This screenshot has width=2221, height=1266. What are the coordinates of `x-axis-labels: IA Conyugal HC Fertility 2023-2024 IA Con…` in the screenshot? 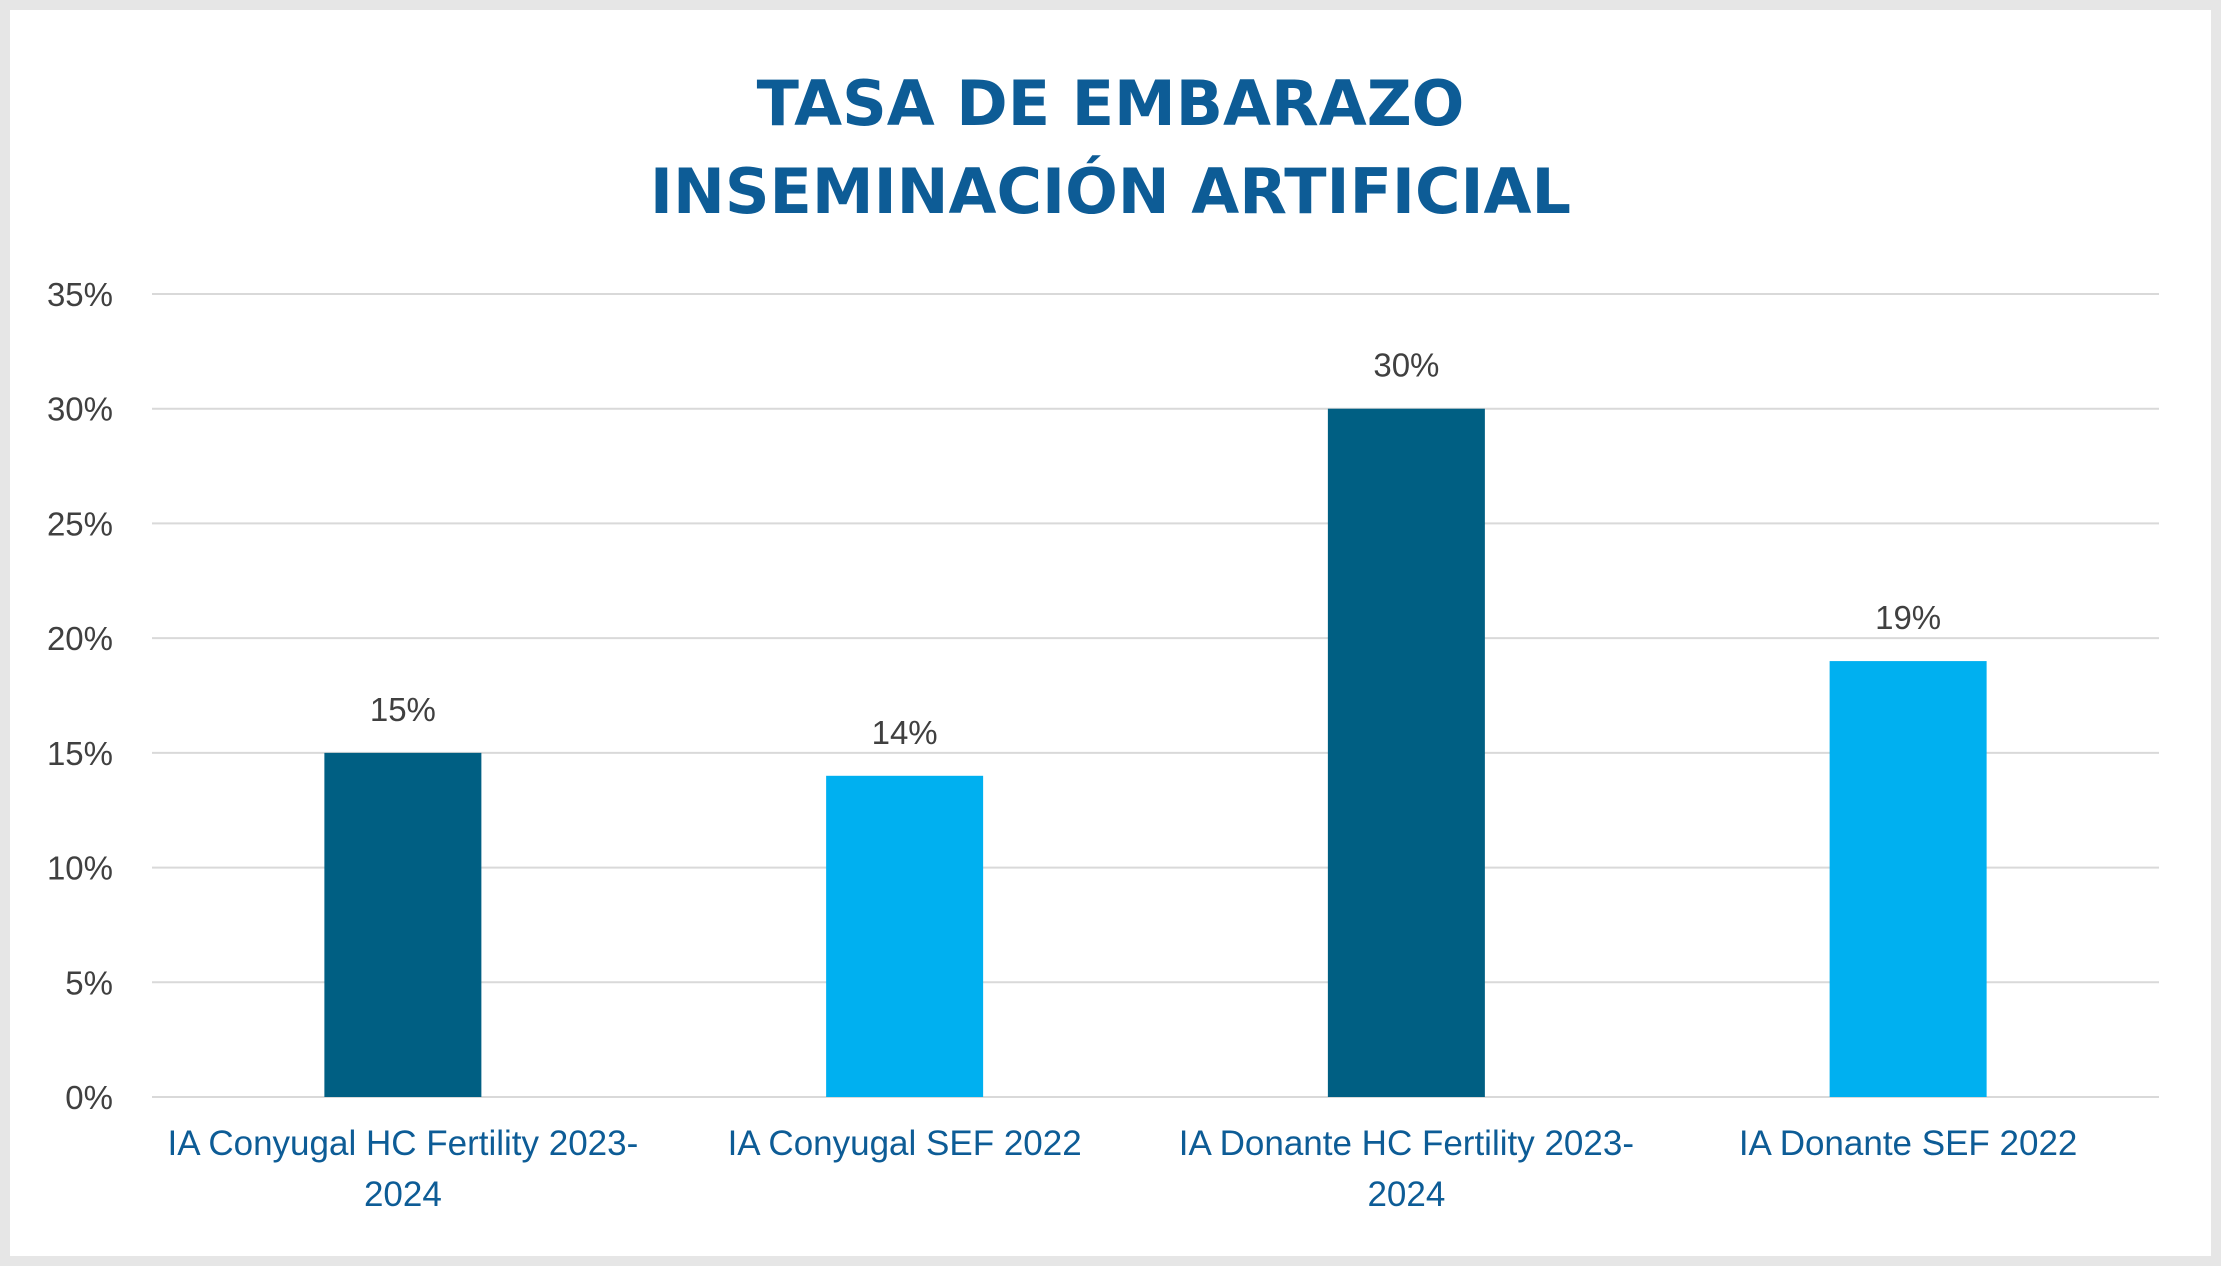 It's located at (1122, 1169).